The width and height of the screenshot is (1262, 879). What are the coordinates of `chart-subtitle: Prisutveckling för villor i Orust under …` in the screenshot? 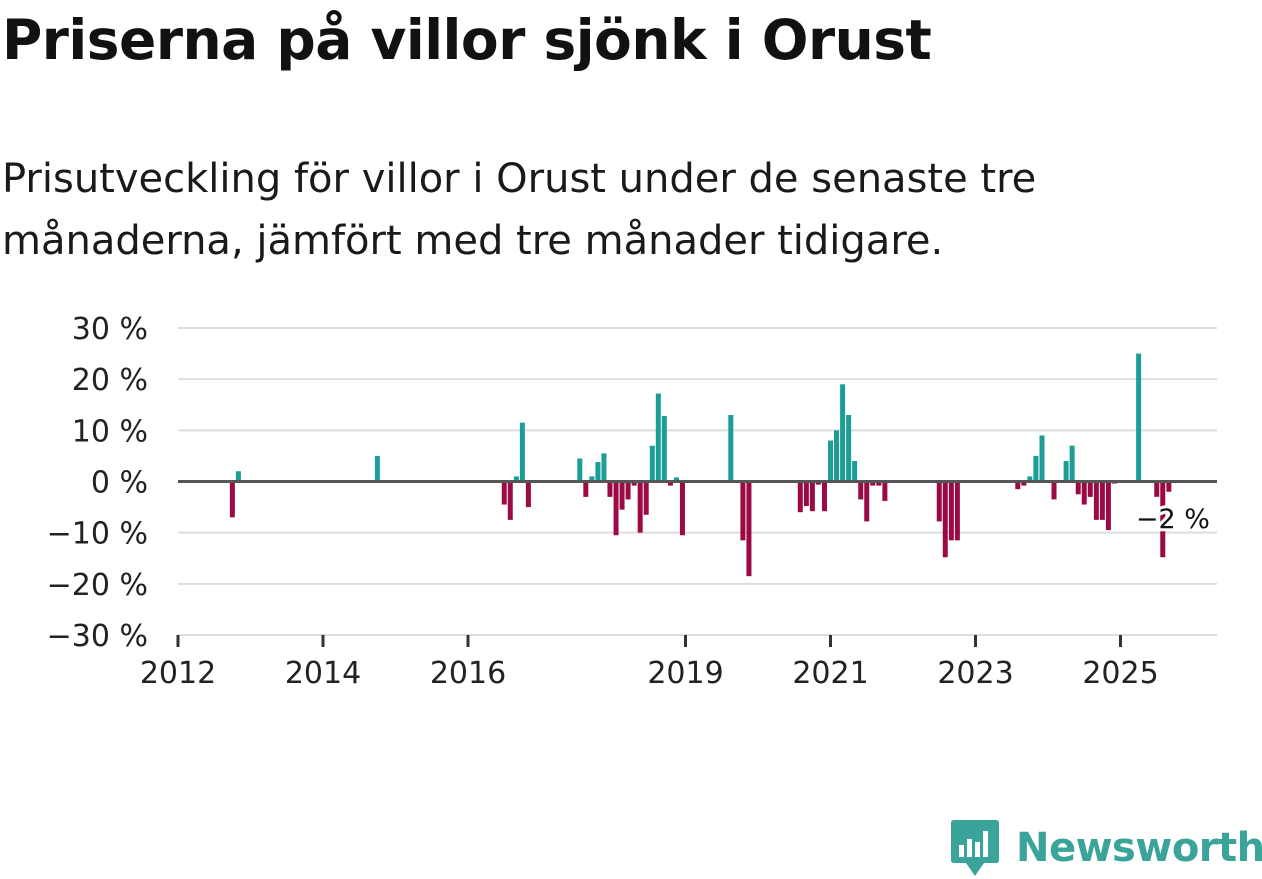 It's located at (519, 210).